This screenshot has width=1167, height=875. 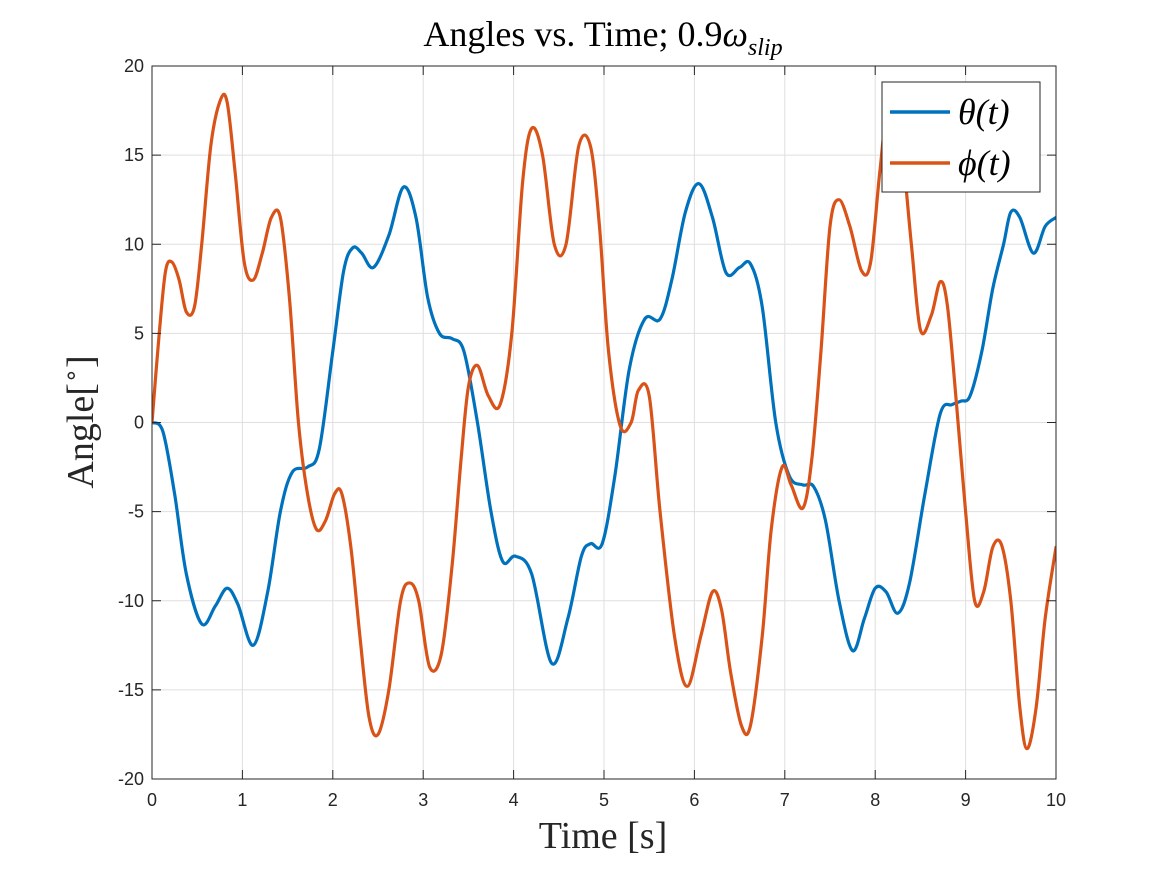 I want to click on x-tick-label: 2, so click(x=333, y=800).